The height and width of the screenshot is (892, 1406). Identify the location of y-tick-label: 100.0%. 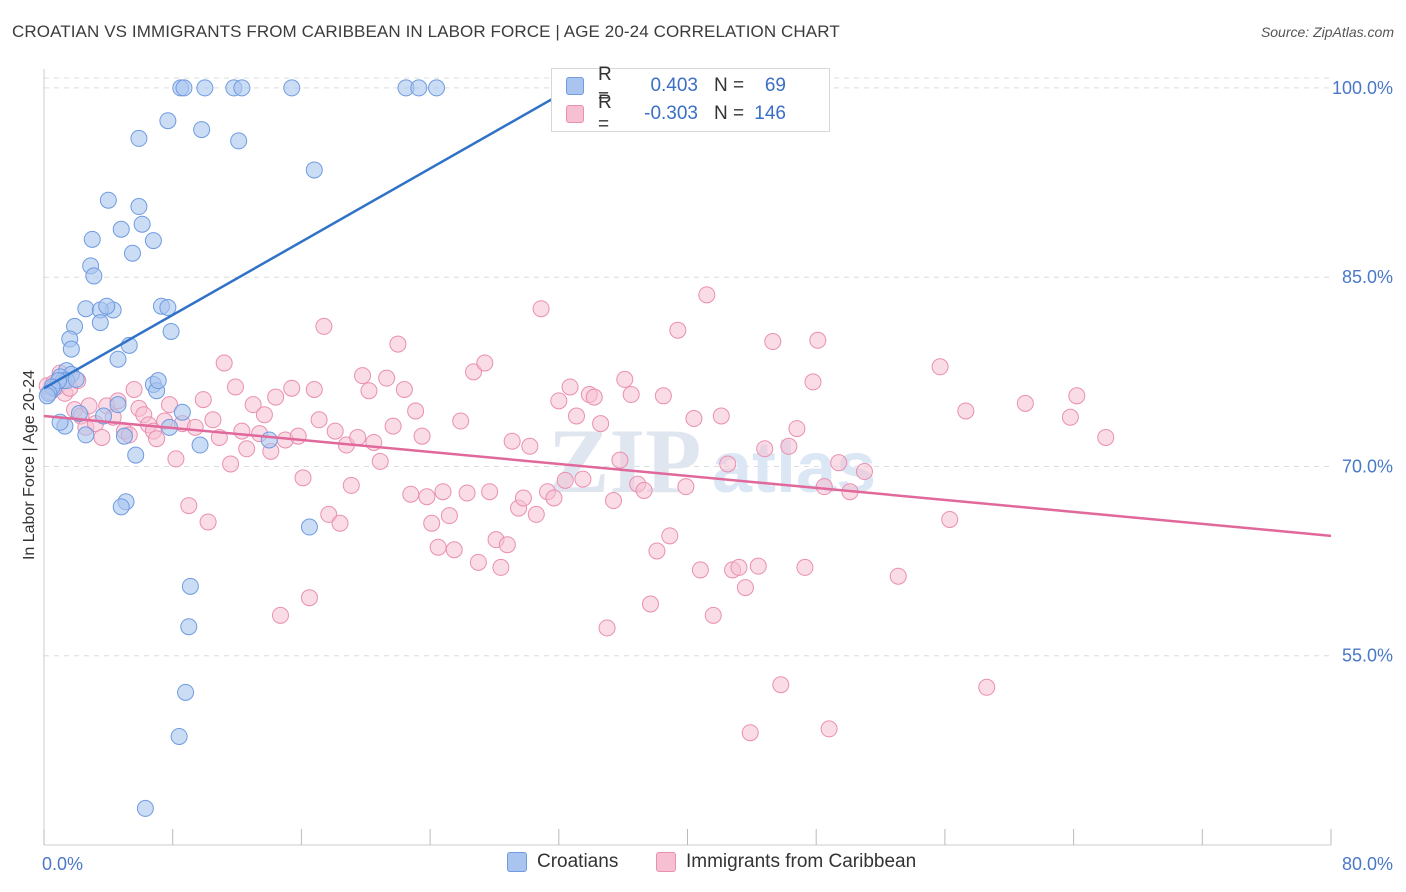
(1362, 88).